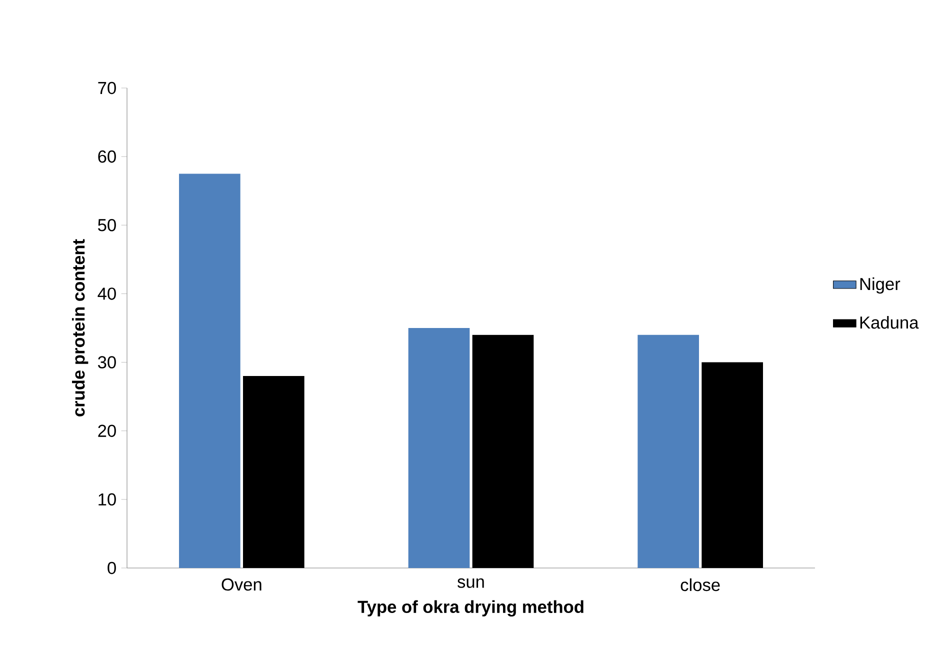 The height and width of the screenshot is (668, 933). What do you see at coordinates (107, 225) in the screenshot?
I see `y-tick-label: 50` at bounding box center [107, 225].